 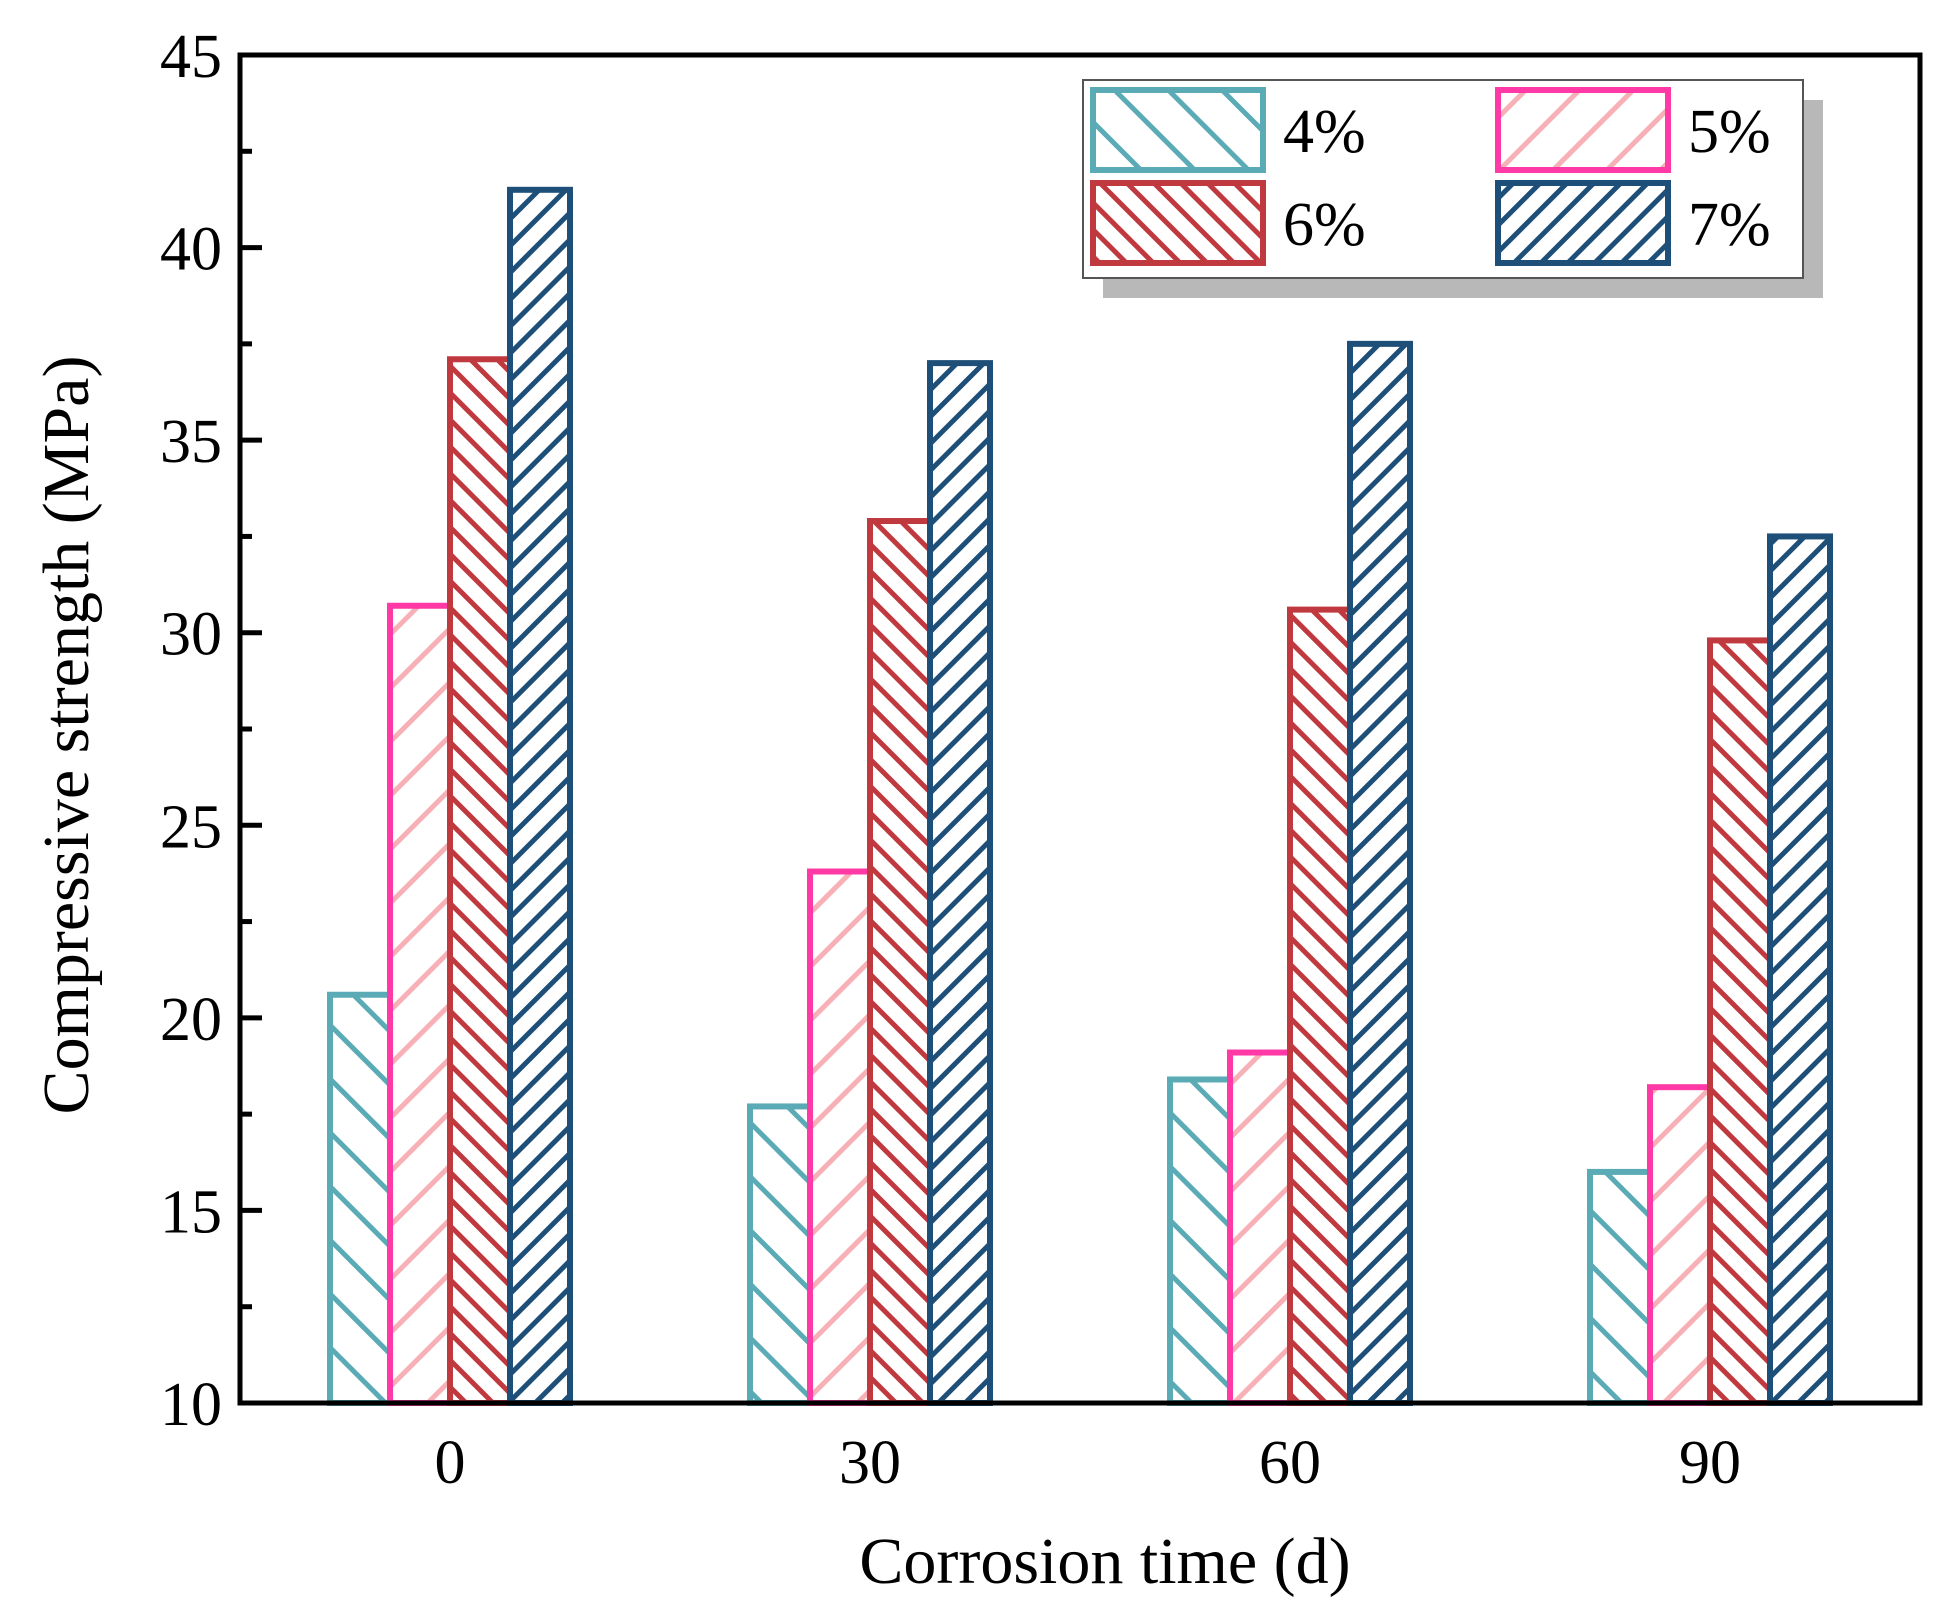 What do you see at coordinates (191, 635) in the screenshot?
I see `y-tick-label-30: 30` at bounding box center [191, 635].